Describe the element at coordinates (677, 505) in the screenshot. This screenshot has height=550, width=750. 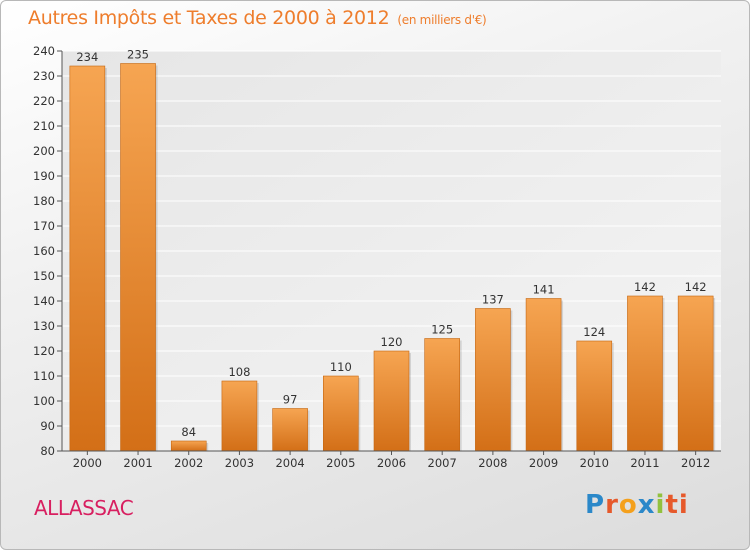
I see `logo-letter: ti` at that location.